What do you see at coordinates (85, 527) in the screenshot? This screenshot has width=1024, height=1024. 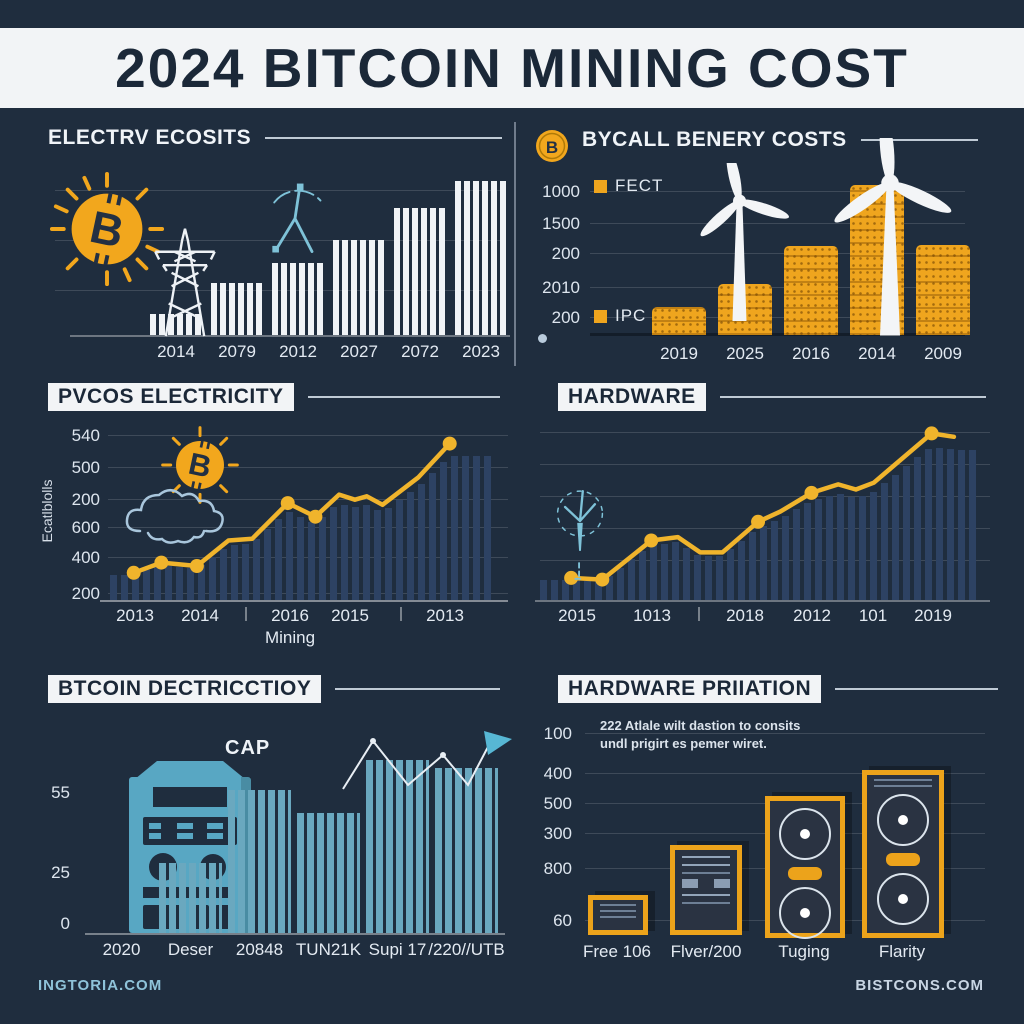 I see `y-tick-label: 600` at bounding box center [85, 527].